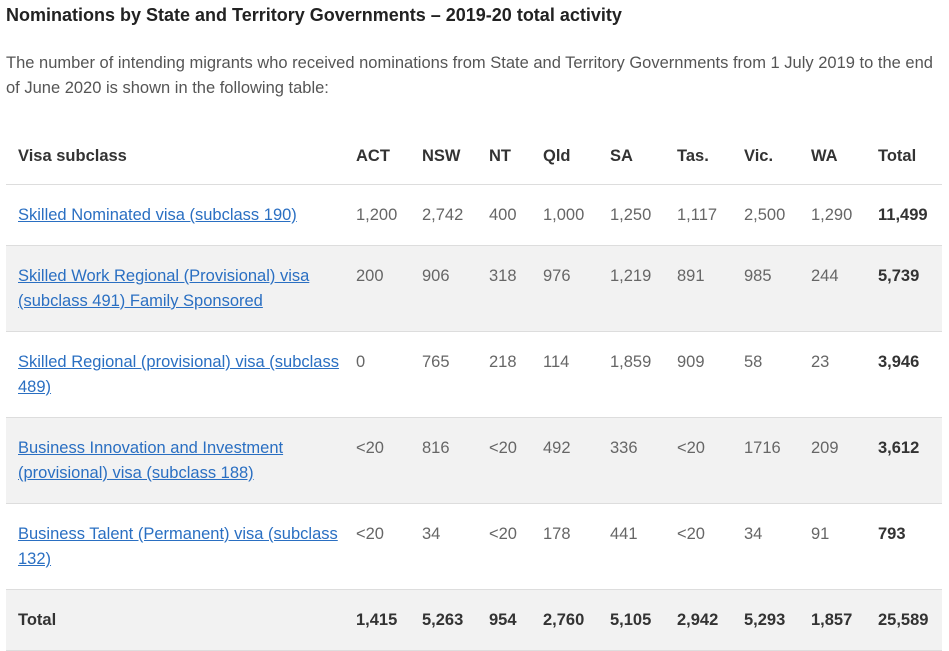  I want to click on column-header: WA, so click(824, 155).